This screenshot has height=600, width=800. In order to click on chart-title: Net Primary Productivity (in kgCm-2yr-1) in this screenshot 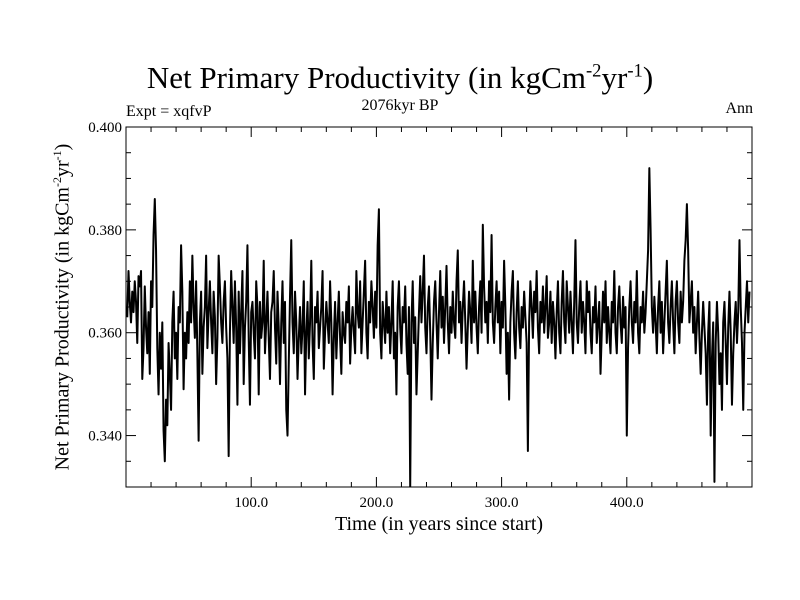, I will do `click(400, 77)`.